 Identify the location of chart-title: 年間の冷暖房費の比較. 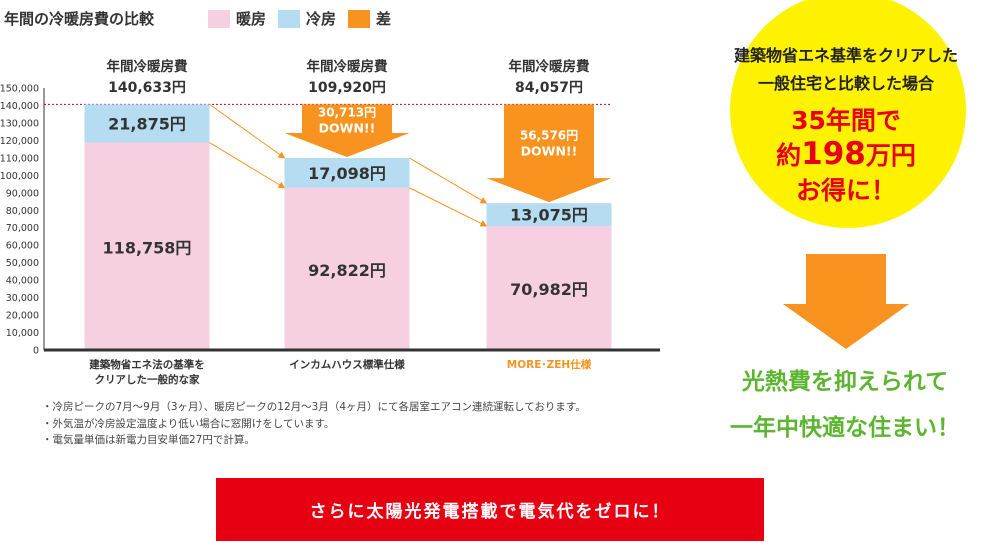
(79, 19).